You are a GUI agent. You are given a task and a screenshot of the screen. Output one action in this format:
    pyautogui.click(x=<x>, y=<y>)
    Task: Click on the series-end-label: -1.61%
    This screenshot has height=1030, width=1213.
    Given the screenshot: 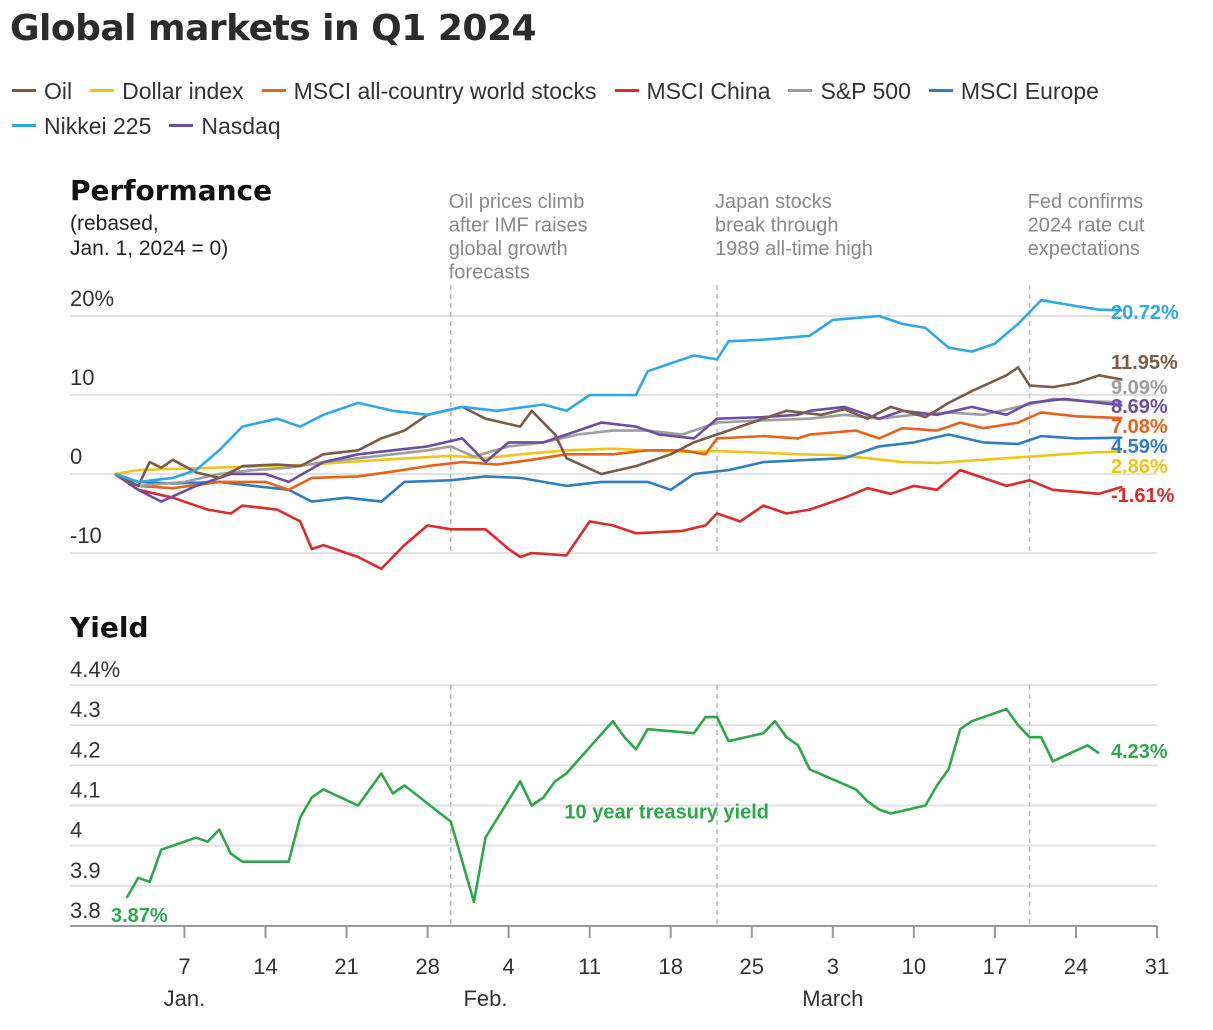 What is the action you would take?
    pyautogui.click(x=1143, y=496)
    